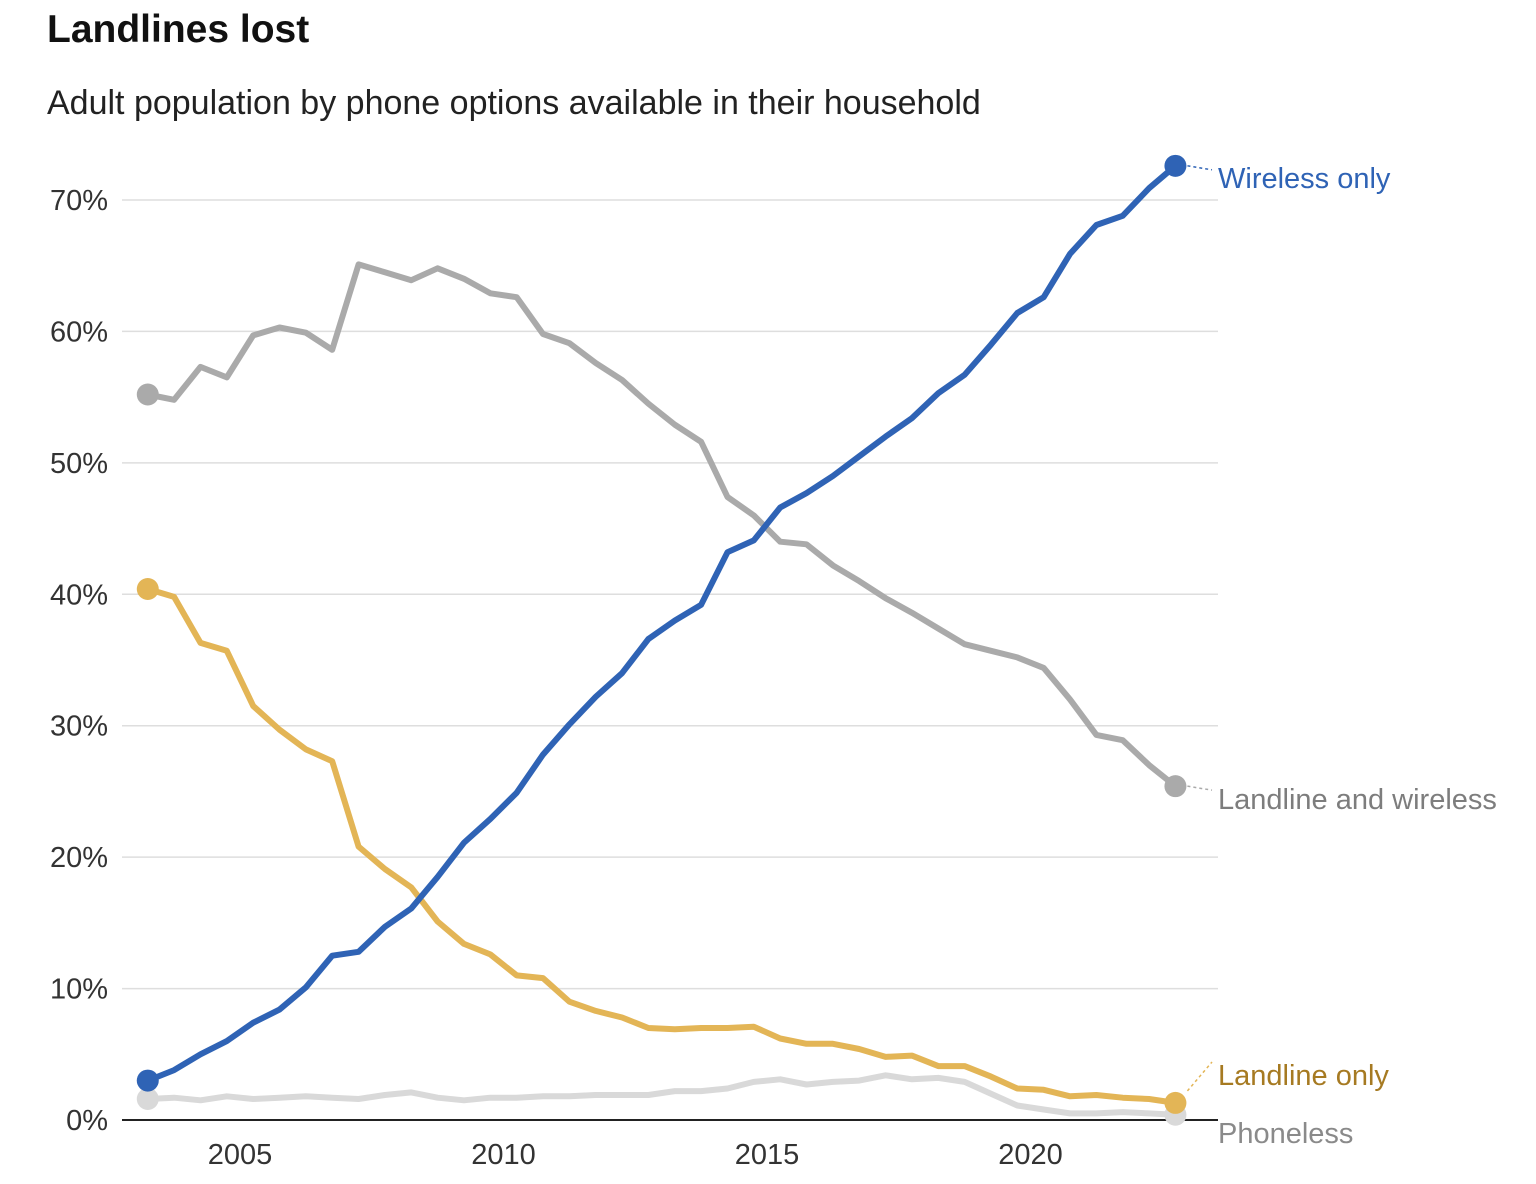 Image resolution: width=1536 pixels, height=1184 pixels. Describe the element at coordinates (79, 858) in the screenshot. I see `y-tick-label: 20%` at that location.